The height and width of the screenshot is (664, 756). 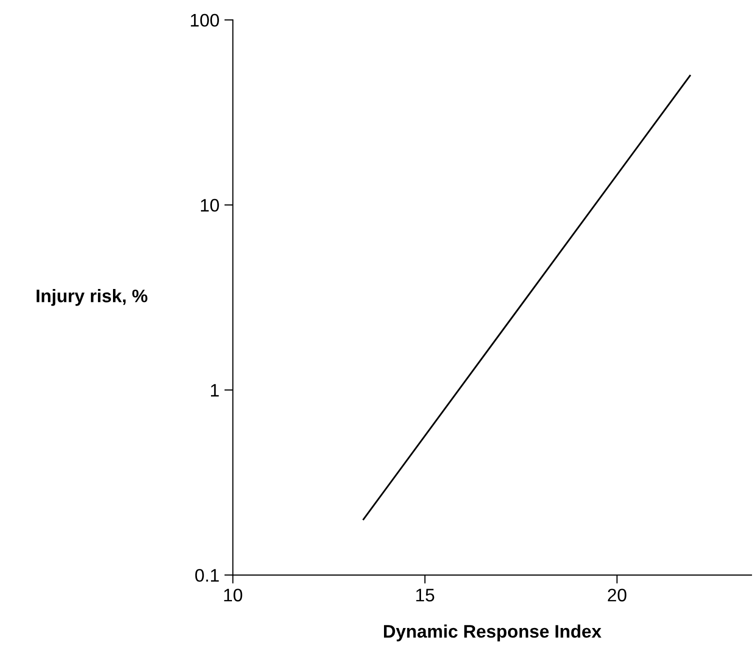 What do you see at coordinates (493, 633) in the screenshot?
I see `x-axis-title: Dynamic Response Index` at bounding box center [493, 633].